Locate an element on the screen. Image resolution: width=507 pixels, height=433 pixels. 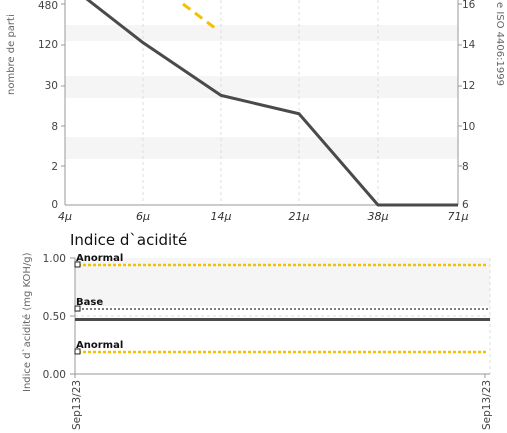
x-tick-label: 4µ is located at coordinates (65, 216).